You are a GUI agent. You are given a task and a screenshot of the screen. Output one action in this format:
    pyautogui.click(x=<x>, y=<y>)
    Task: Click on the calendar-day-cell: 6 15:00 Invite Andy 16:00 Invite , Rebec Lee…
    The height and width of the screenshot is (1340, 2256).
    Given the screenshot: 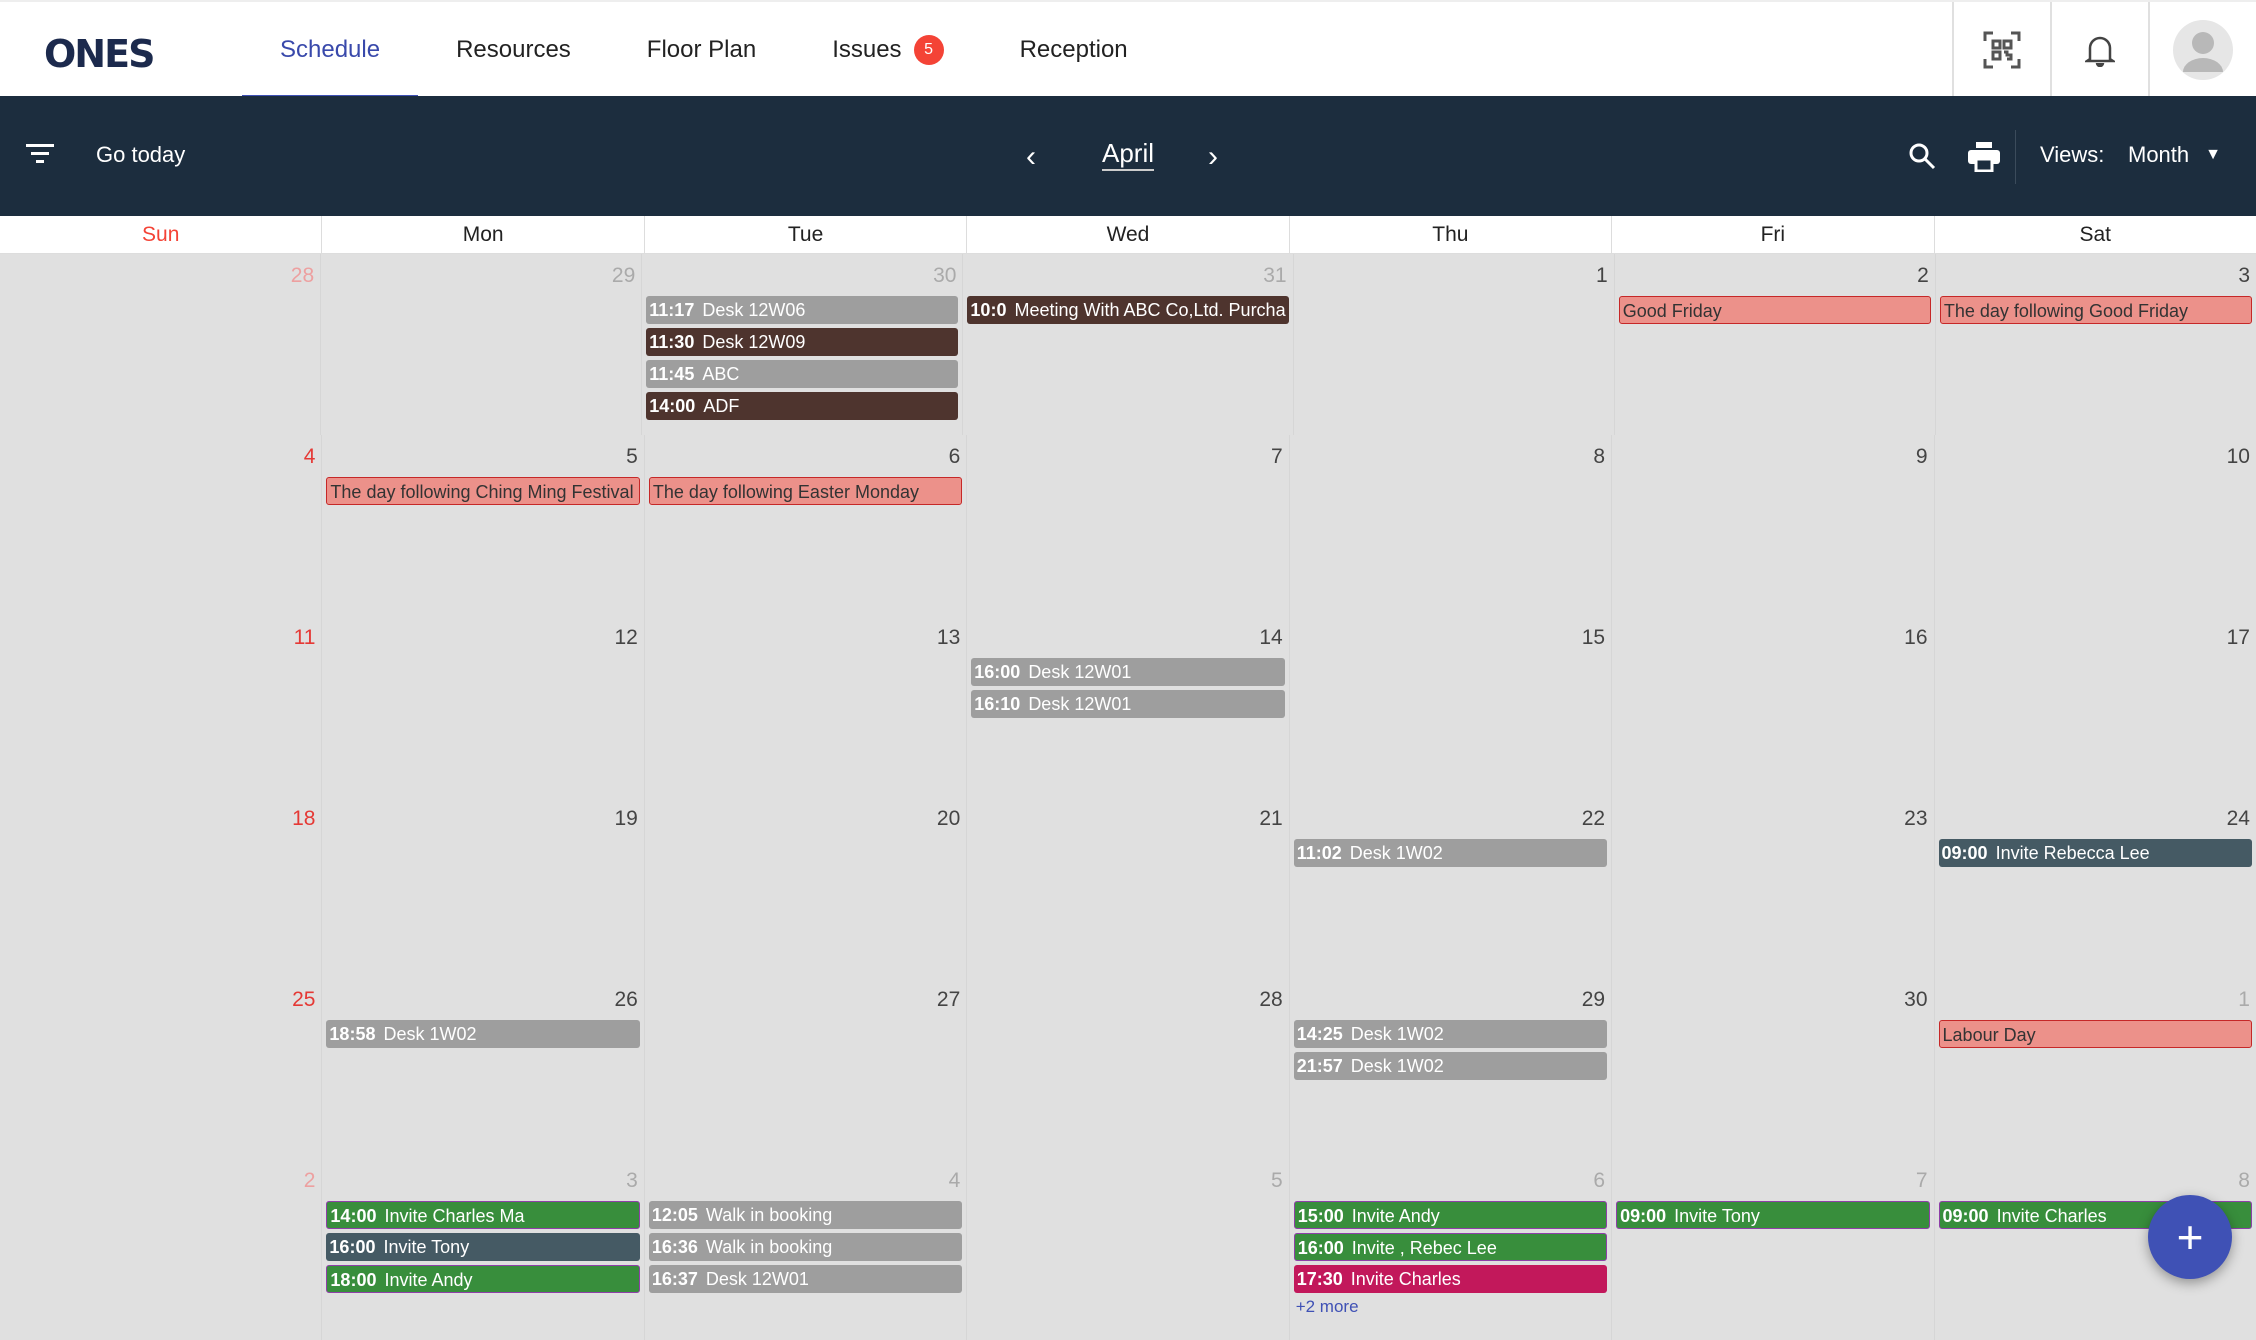 What is the action you would take?
    pyautogui.click(x=1449, y=1249)
    